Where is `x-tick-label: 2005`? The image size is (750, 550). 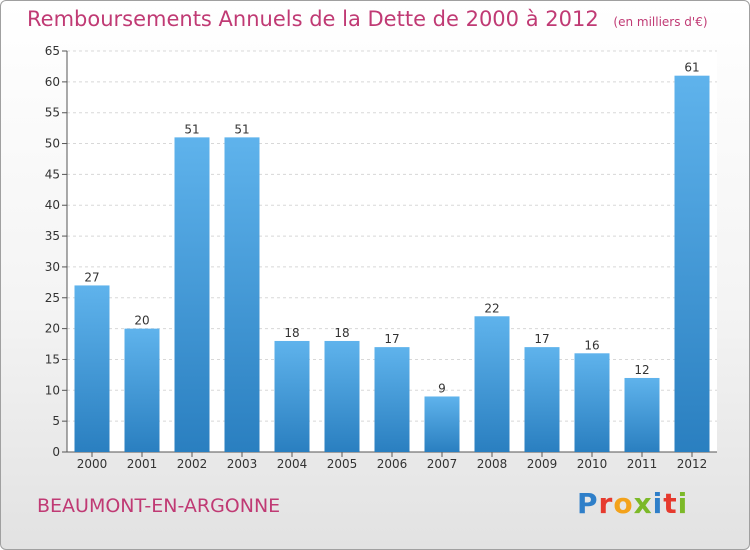 x-tick-label: 2005 is located at coordinates (342, 464).